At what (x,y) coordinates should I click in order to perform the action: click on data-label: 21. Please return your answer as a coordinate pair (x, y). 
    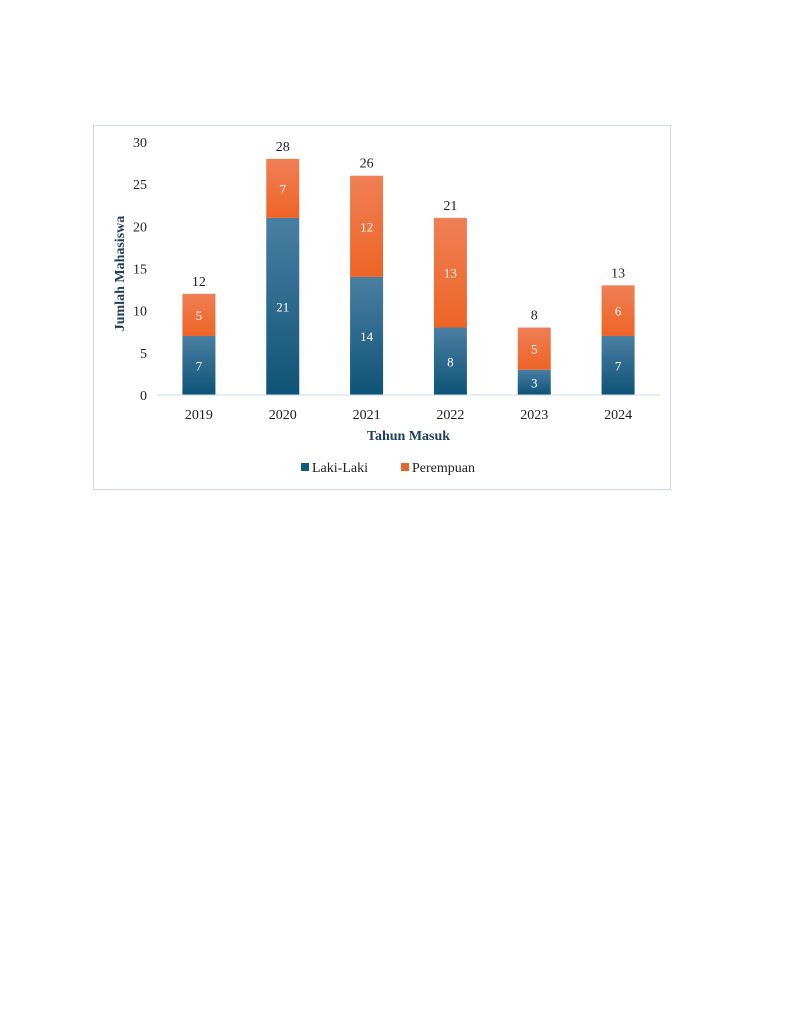
    Looking at the image, I should click on (282, 306).